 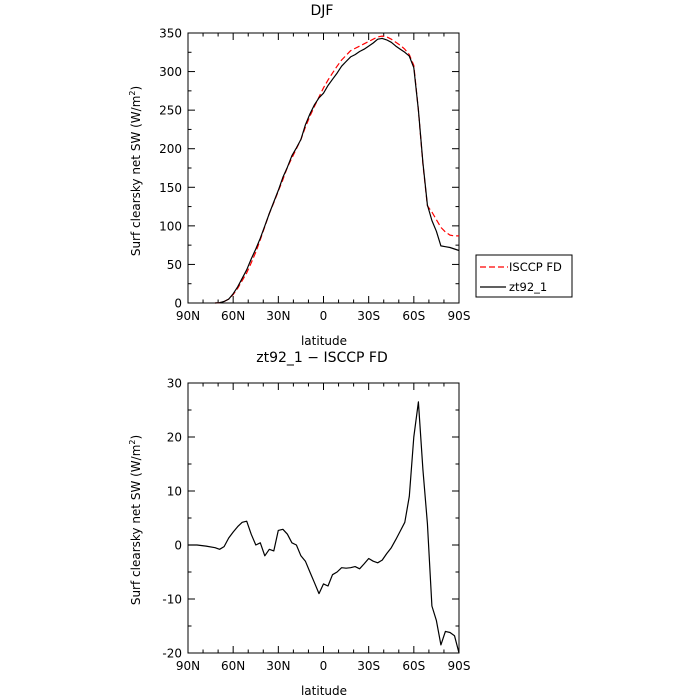 What do you see at coordinates (535, 267) in the screenshot?
I see `legend-label-isccp: ISCCP FD` at bounding box center [535, 267].